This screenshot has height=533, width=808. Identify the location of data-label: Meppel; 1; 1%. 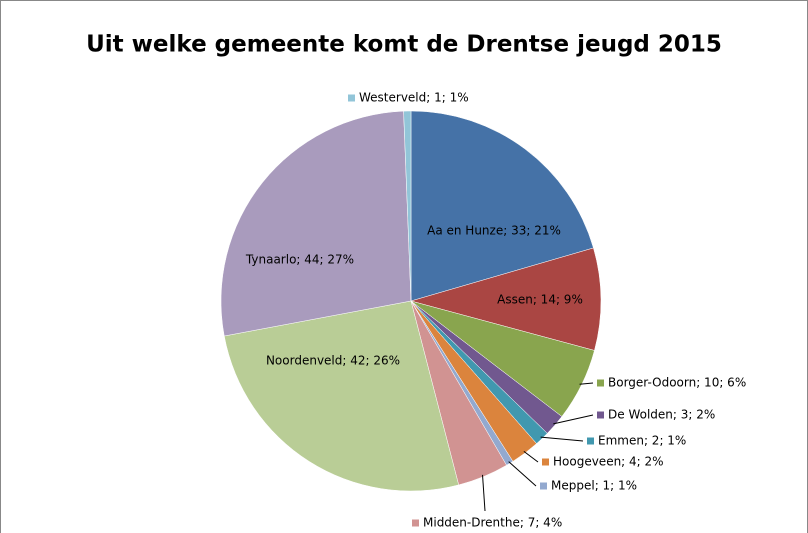
(594, 486).